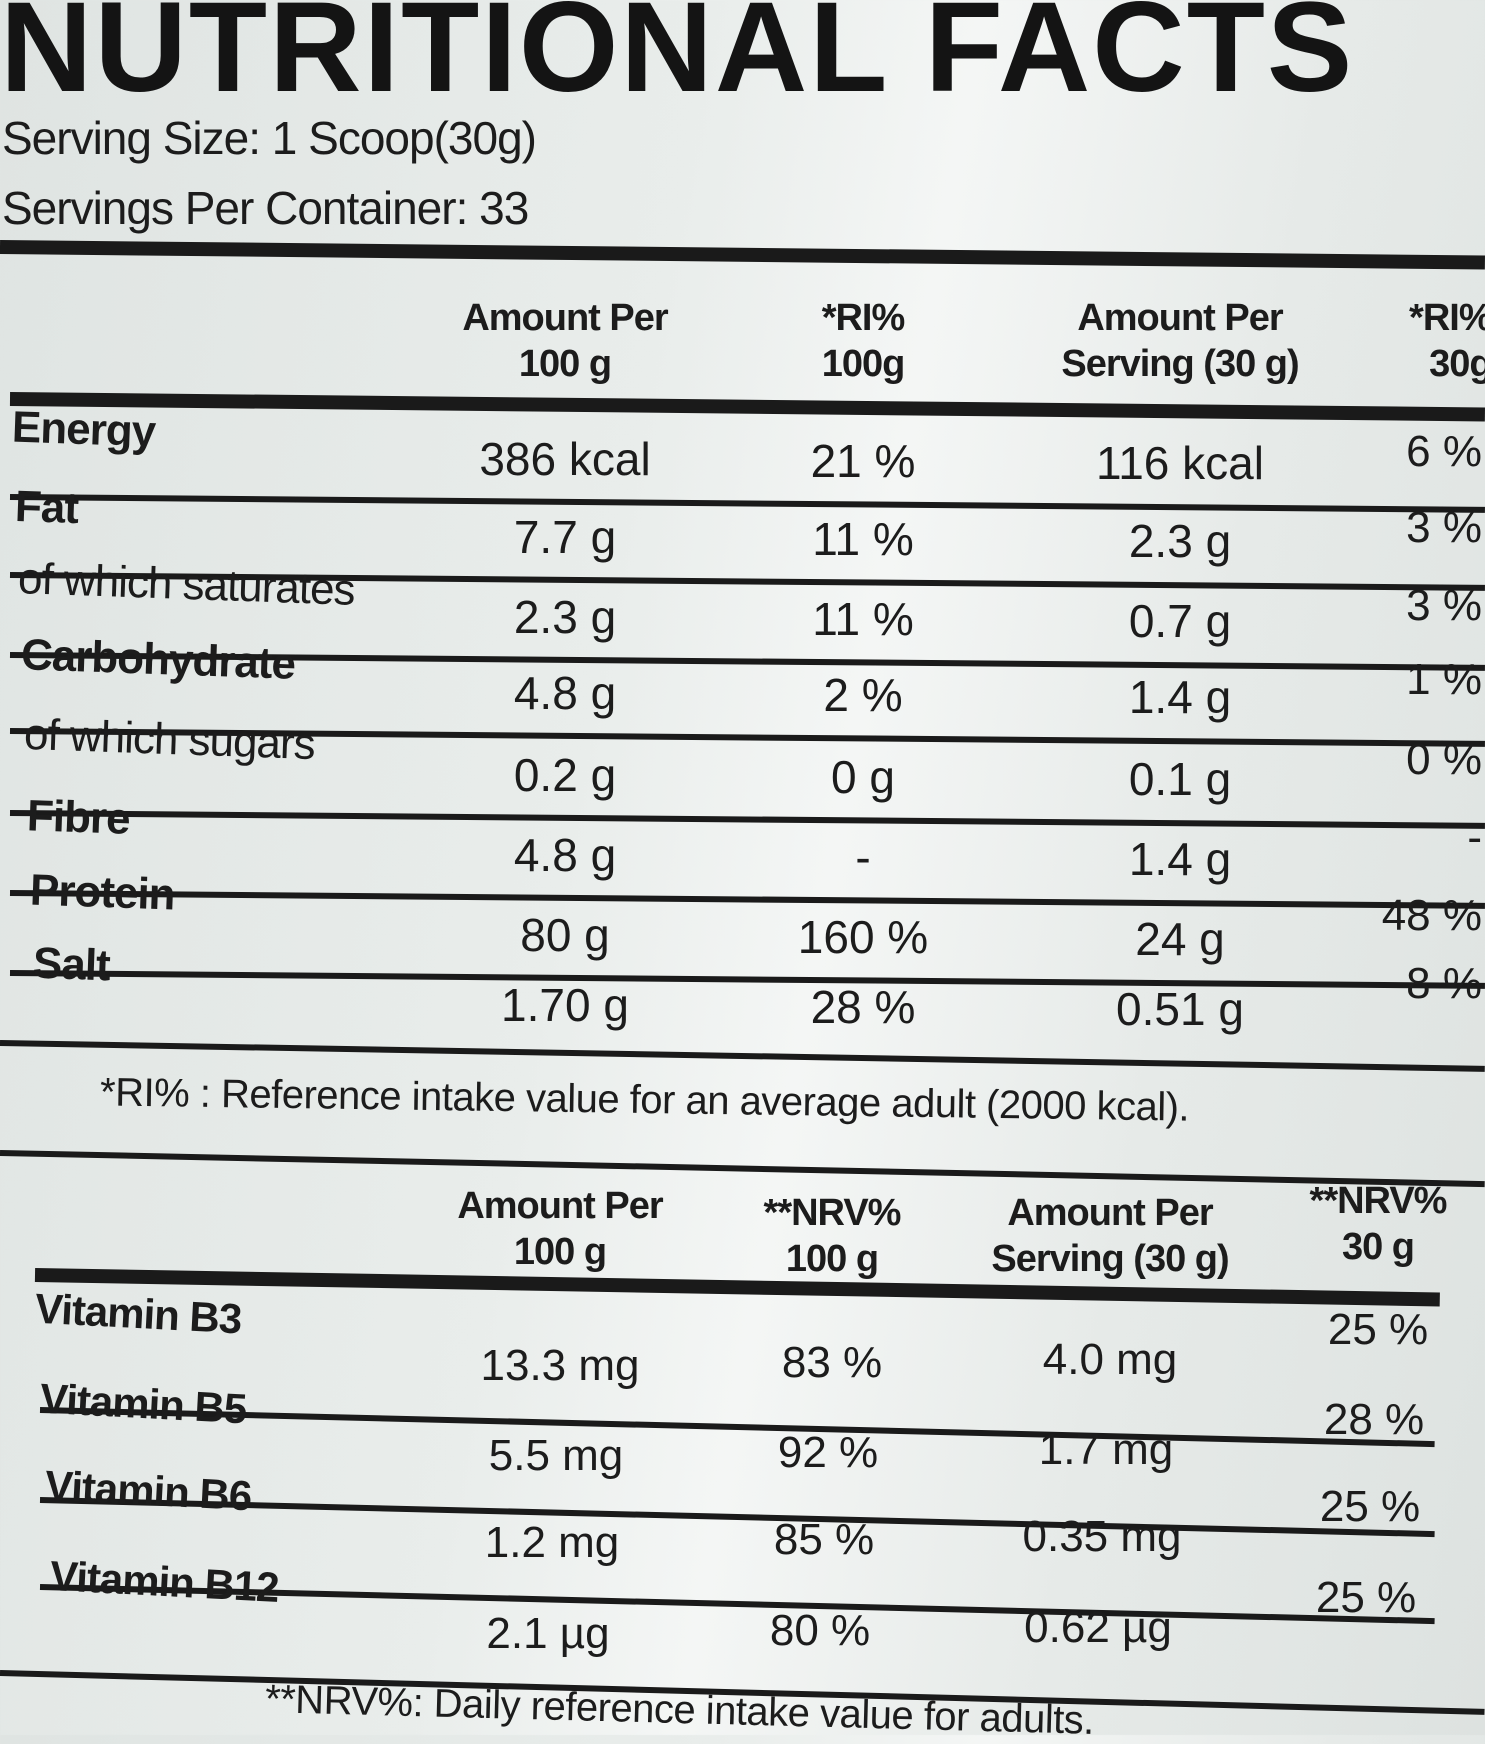  Describe the element at coordinates (824, 1539) in the screenshot. I see `vitamin-value: 85 %` at that location.